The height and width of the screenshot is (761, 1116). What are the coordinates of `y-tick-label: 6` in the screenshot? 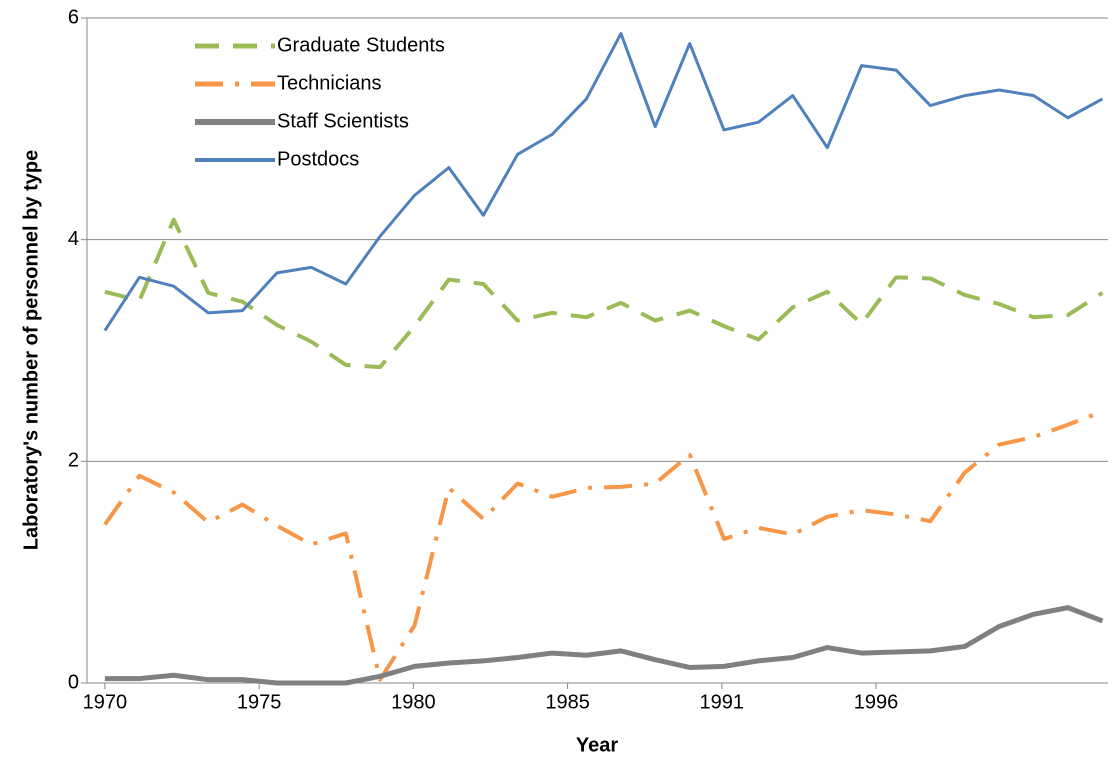 It's located at (73, 17).